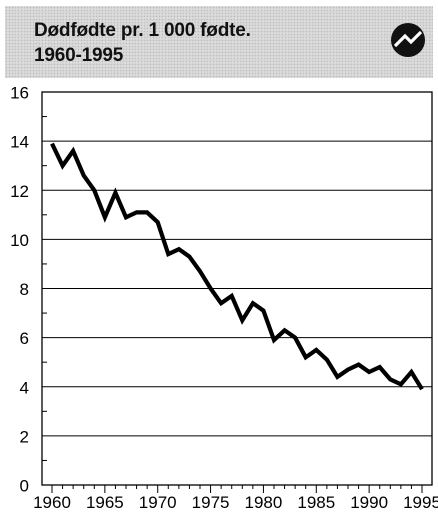 This screenshot has width=438, height=516. What do you see at coordinates (24, 338) in the screenshot?
I see `y-tick-label: 6` at bounding box center [24, 338].